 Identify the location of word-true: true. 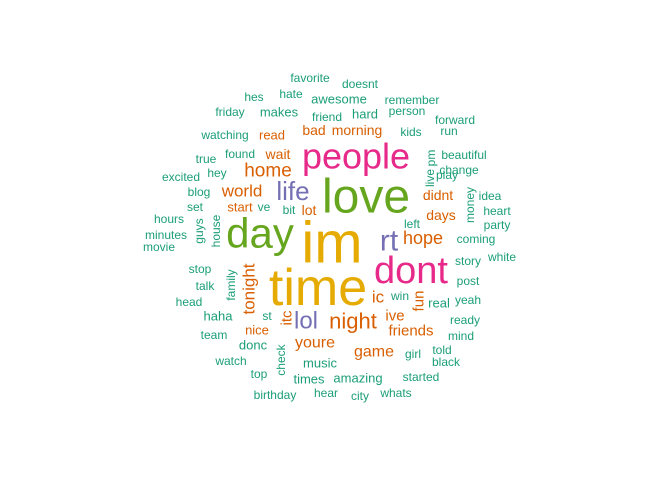
(206, 159).